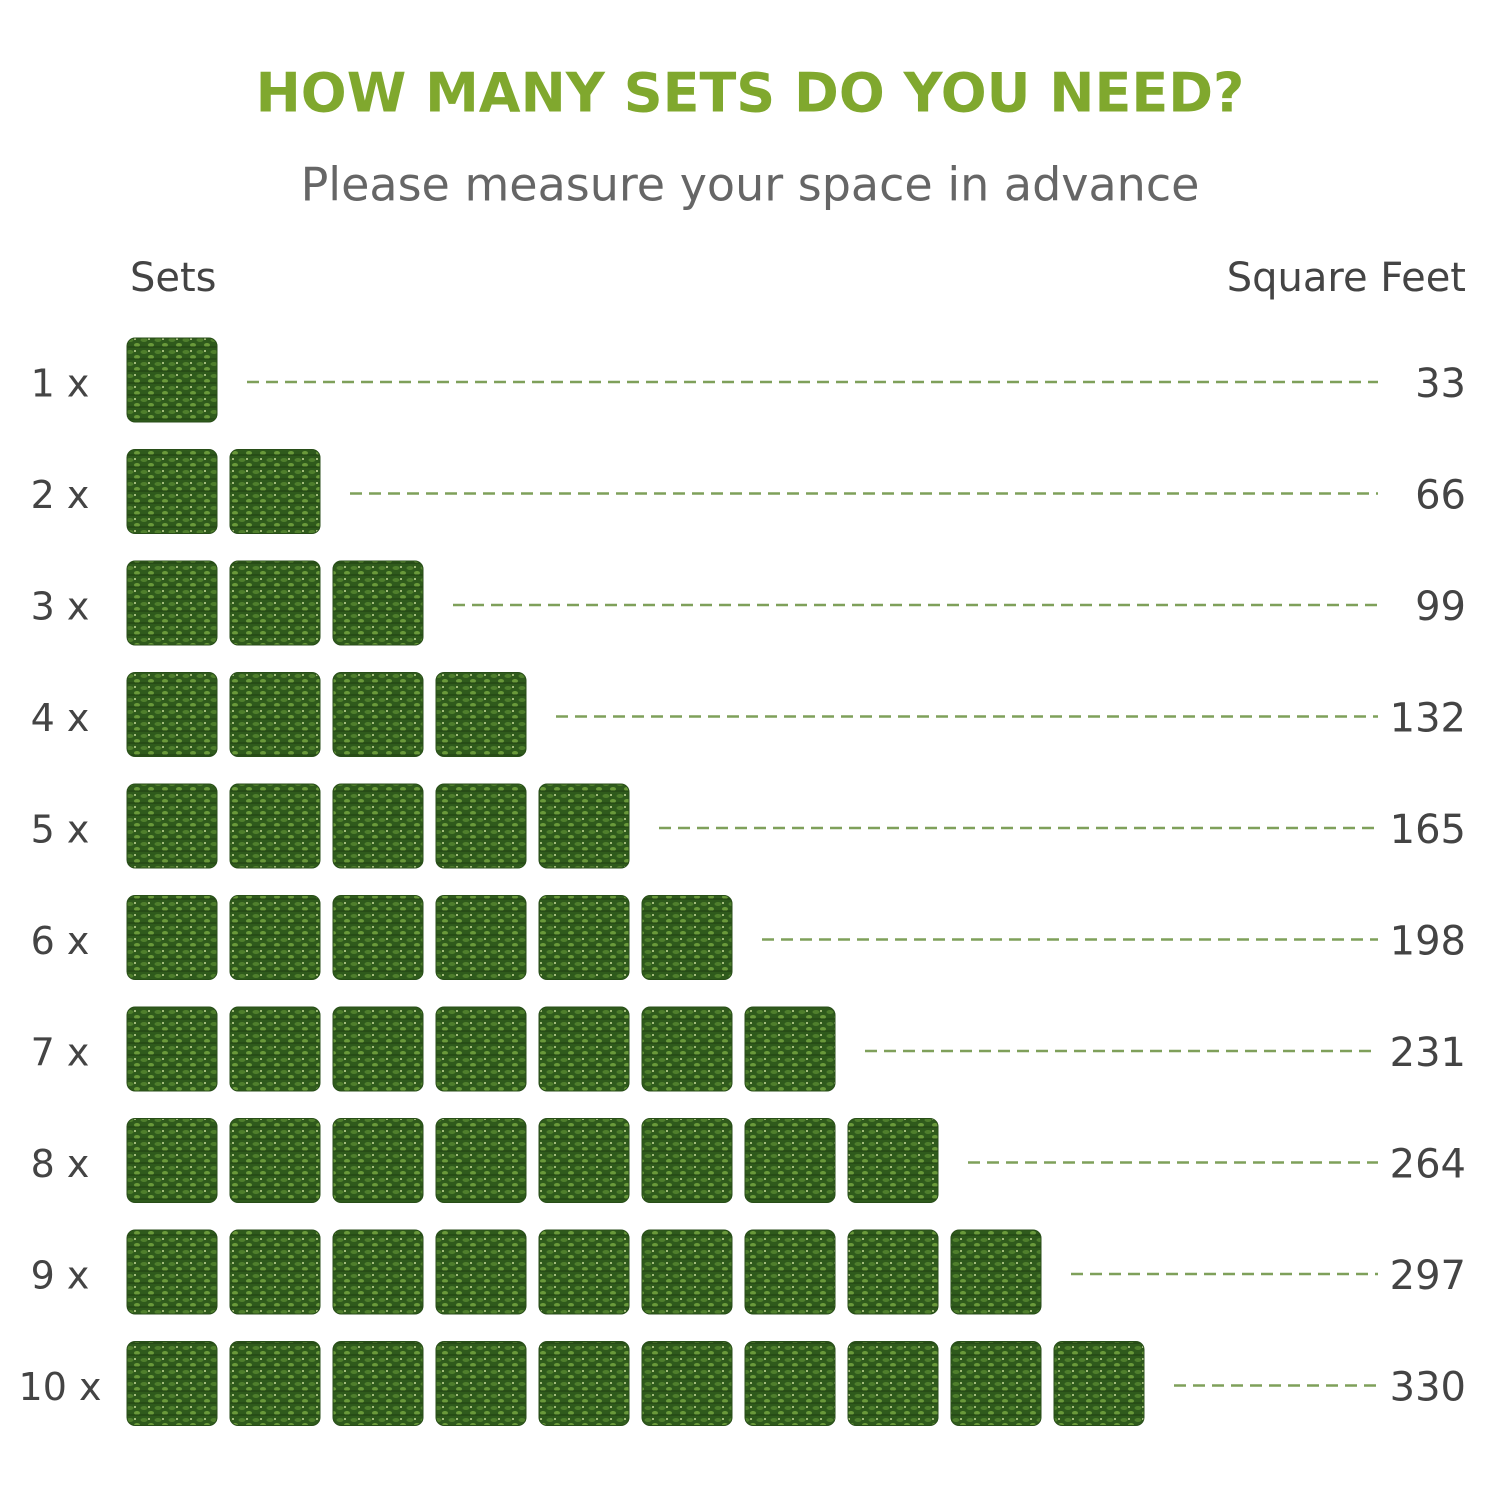 This screenshot has width=1500, height=1504. Describe the element at coordinates (60, 1387) in the screenshot. I see `row-label: 10 x` at that location.